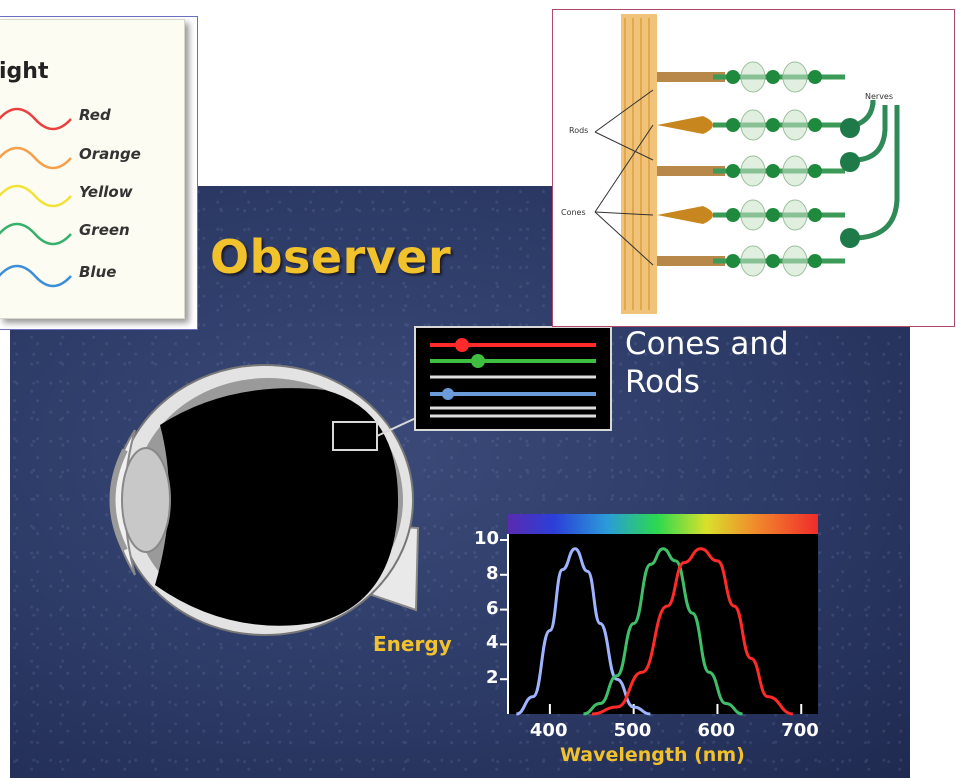  I want to click on x-axis-ticks, so click(675, 709).